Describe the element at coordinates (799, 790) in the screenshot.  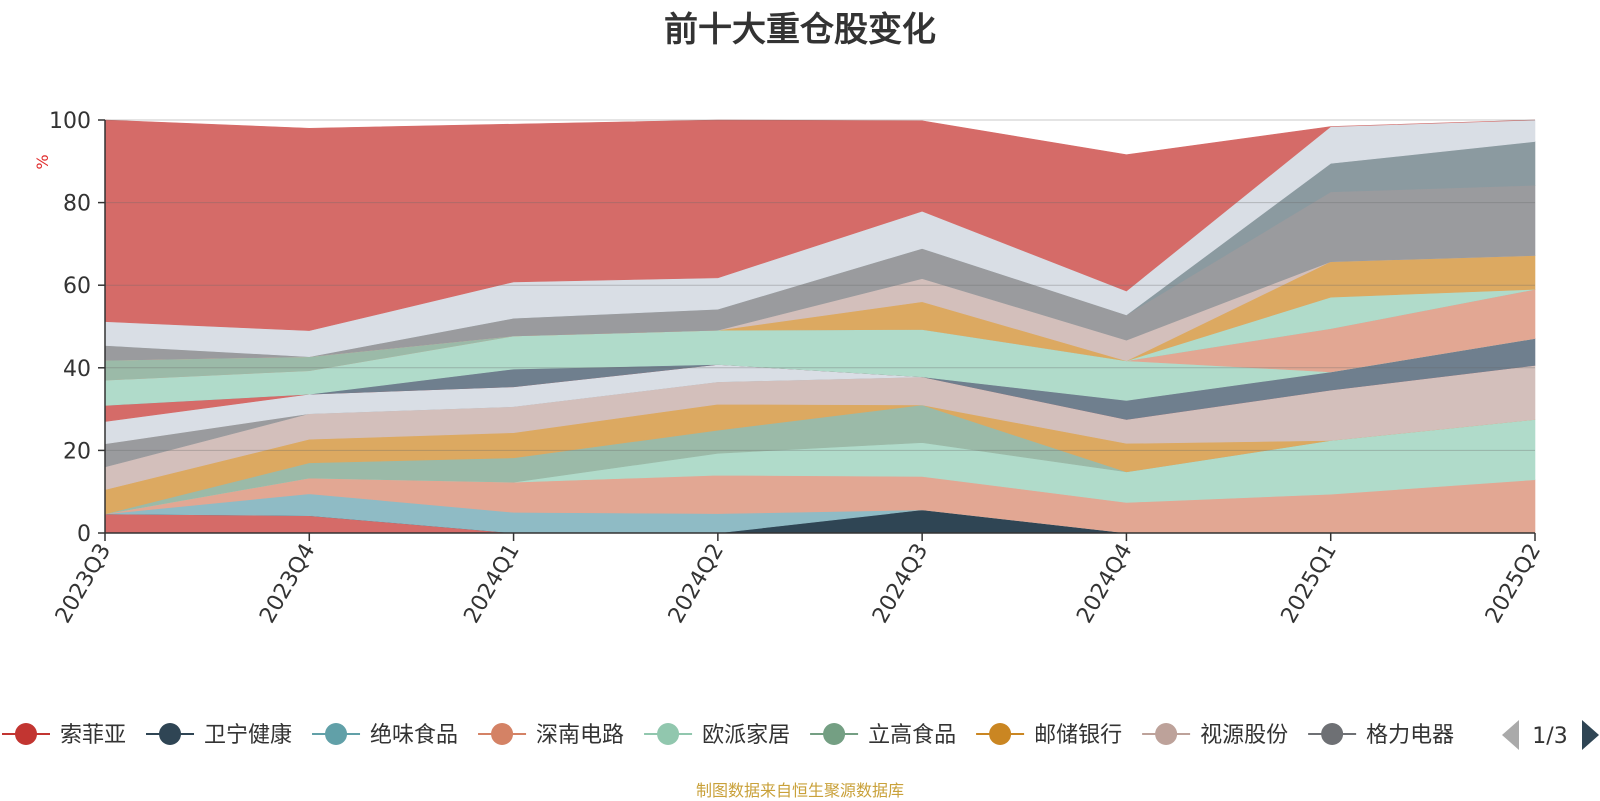
I see `source-note: 制图数据来自恒生聚源数据库` at that location.